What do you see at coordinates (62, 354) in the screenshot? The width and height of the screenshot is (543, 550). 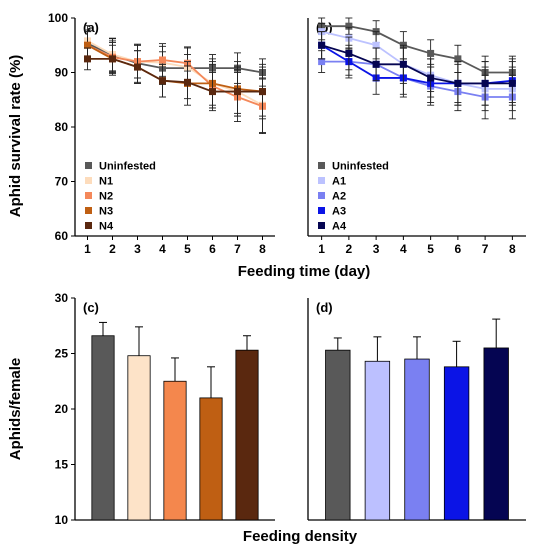 I see `panel-c-y-tick-label: 25` at bounding box center [62, 354].